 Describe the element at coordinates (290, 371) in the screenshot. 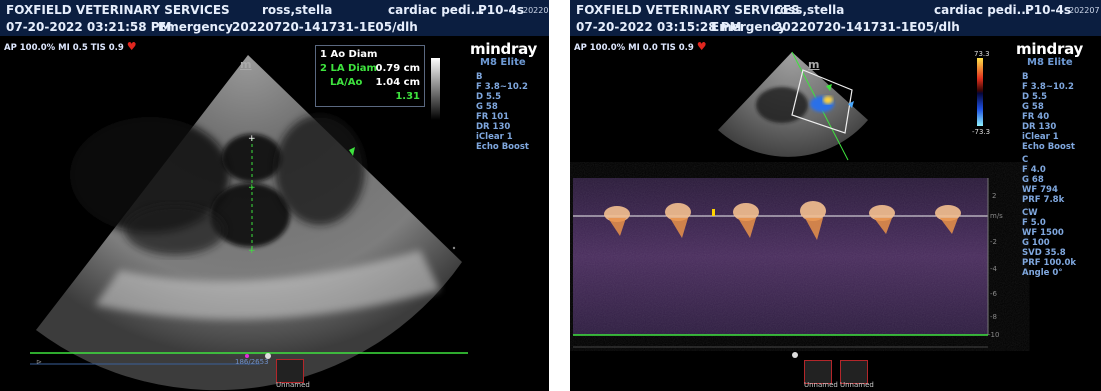

I see `image-thumbnail` at that location.